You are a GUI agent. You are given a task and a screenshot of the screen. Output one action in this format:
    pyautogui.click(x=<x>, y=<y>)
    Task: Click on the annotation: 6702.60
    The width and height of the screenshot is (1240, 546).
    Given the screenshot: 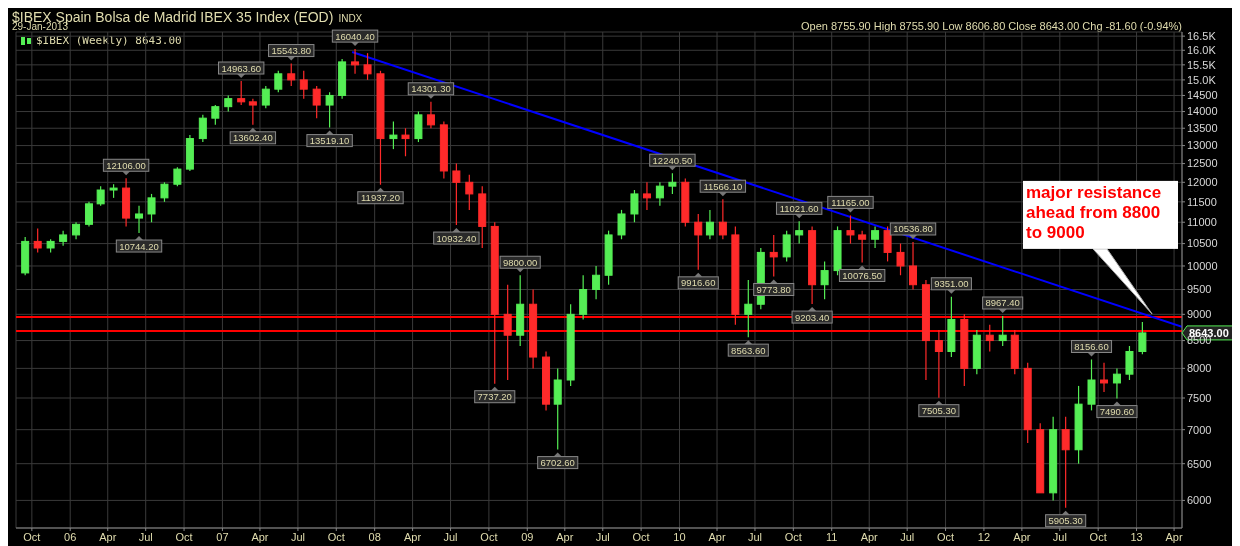 What is the action you would take?
    pyautogui.click(x=557, y=463)
    